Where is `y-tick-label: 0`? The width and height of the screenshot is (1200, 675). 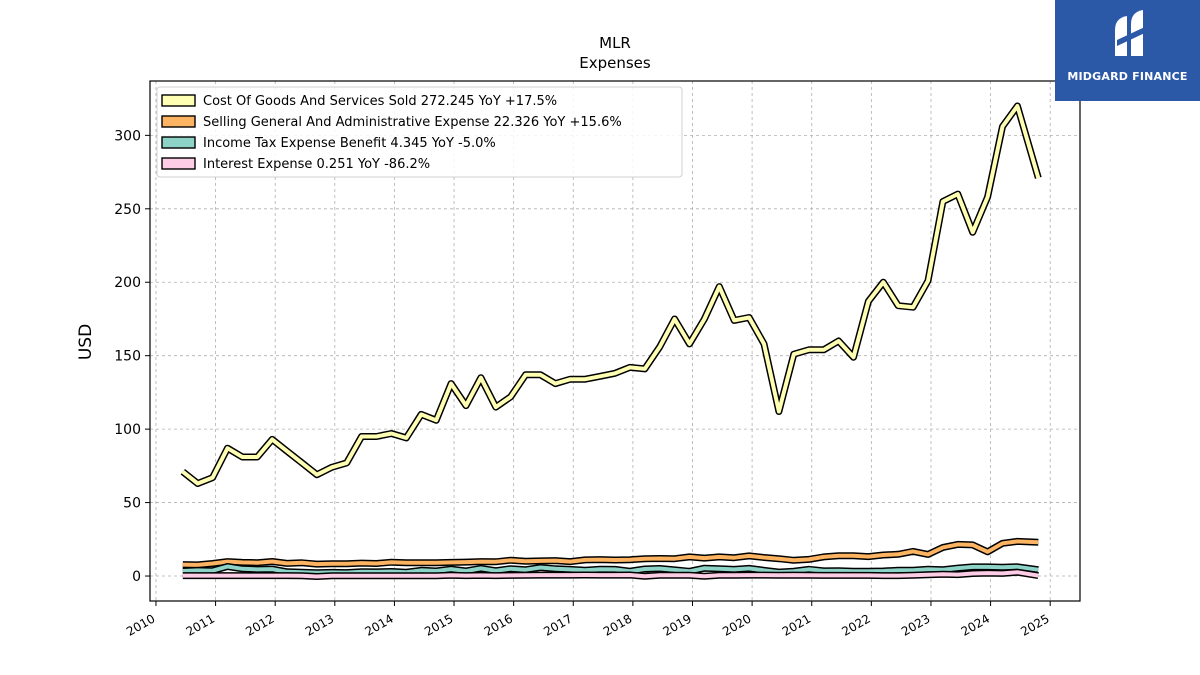 y-tick-label: 0 is located at coordinates (136, 577).